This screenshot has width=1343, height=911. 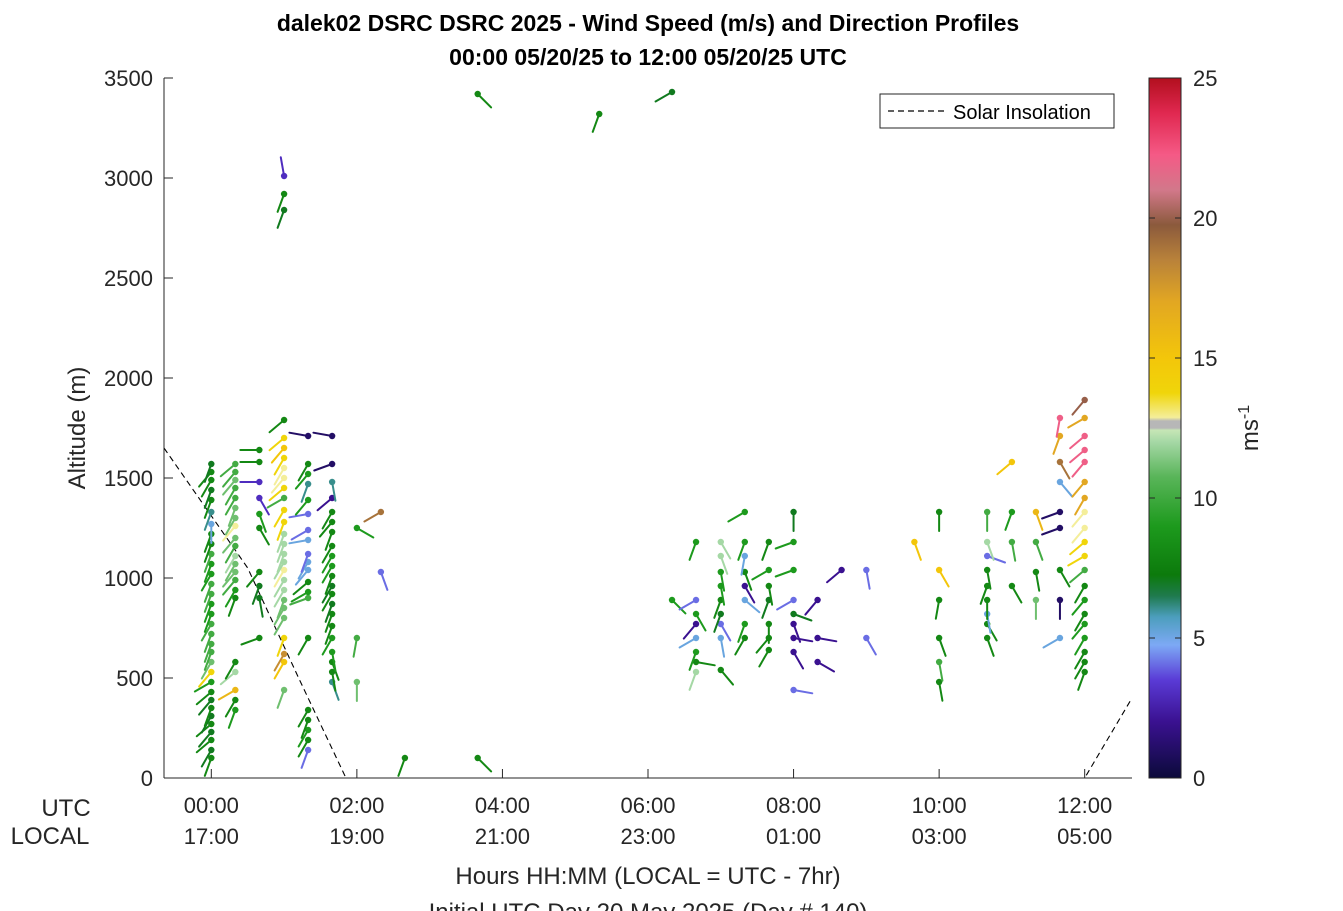 What do you see at coordinates (1022, 113) in the screenshot?
I see `legend-label: Solar Insolation` at bounding box center [1022, 113].